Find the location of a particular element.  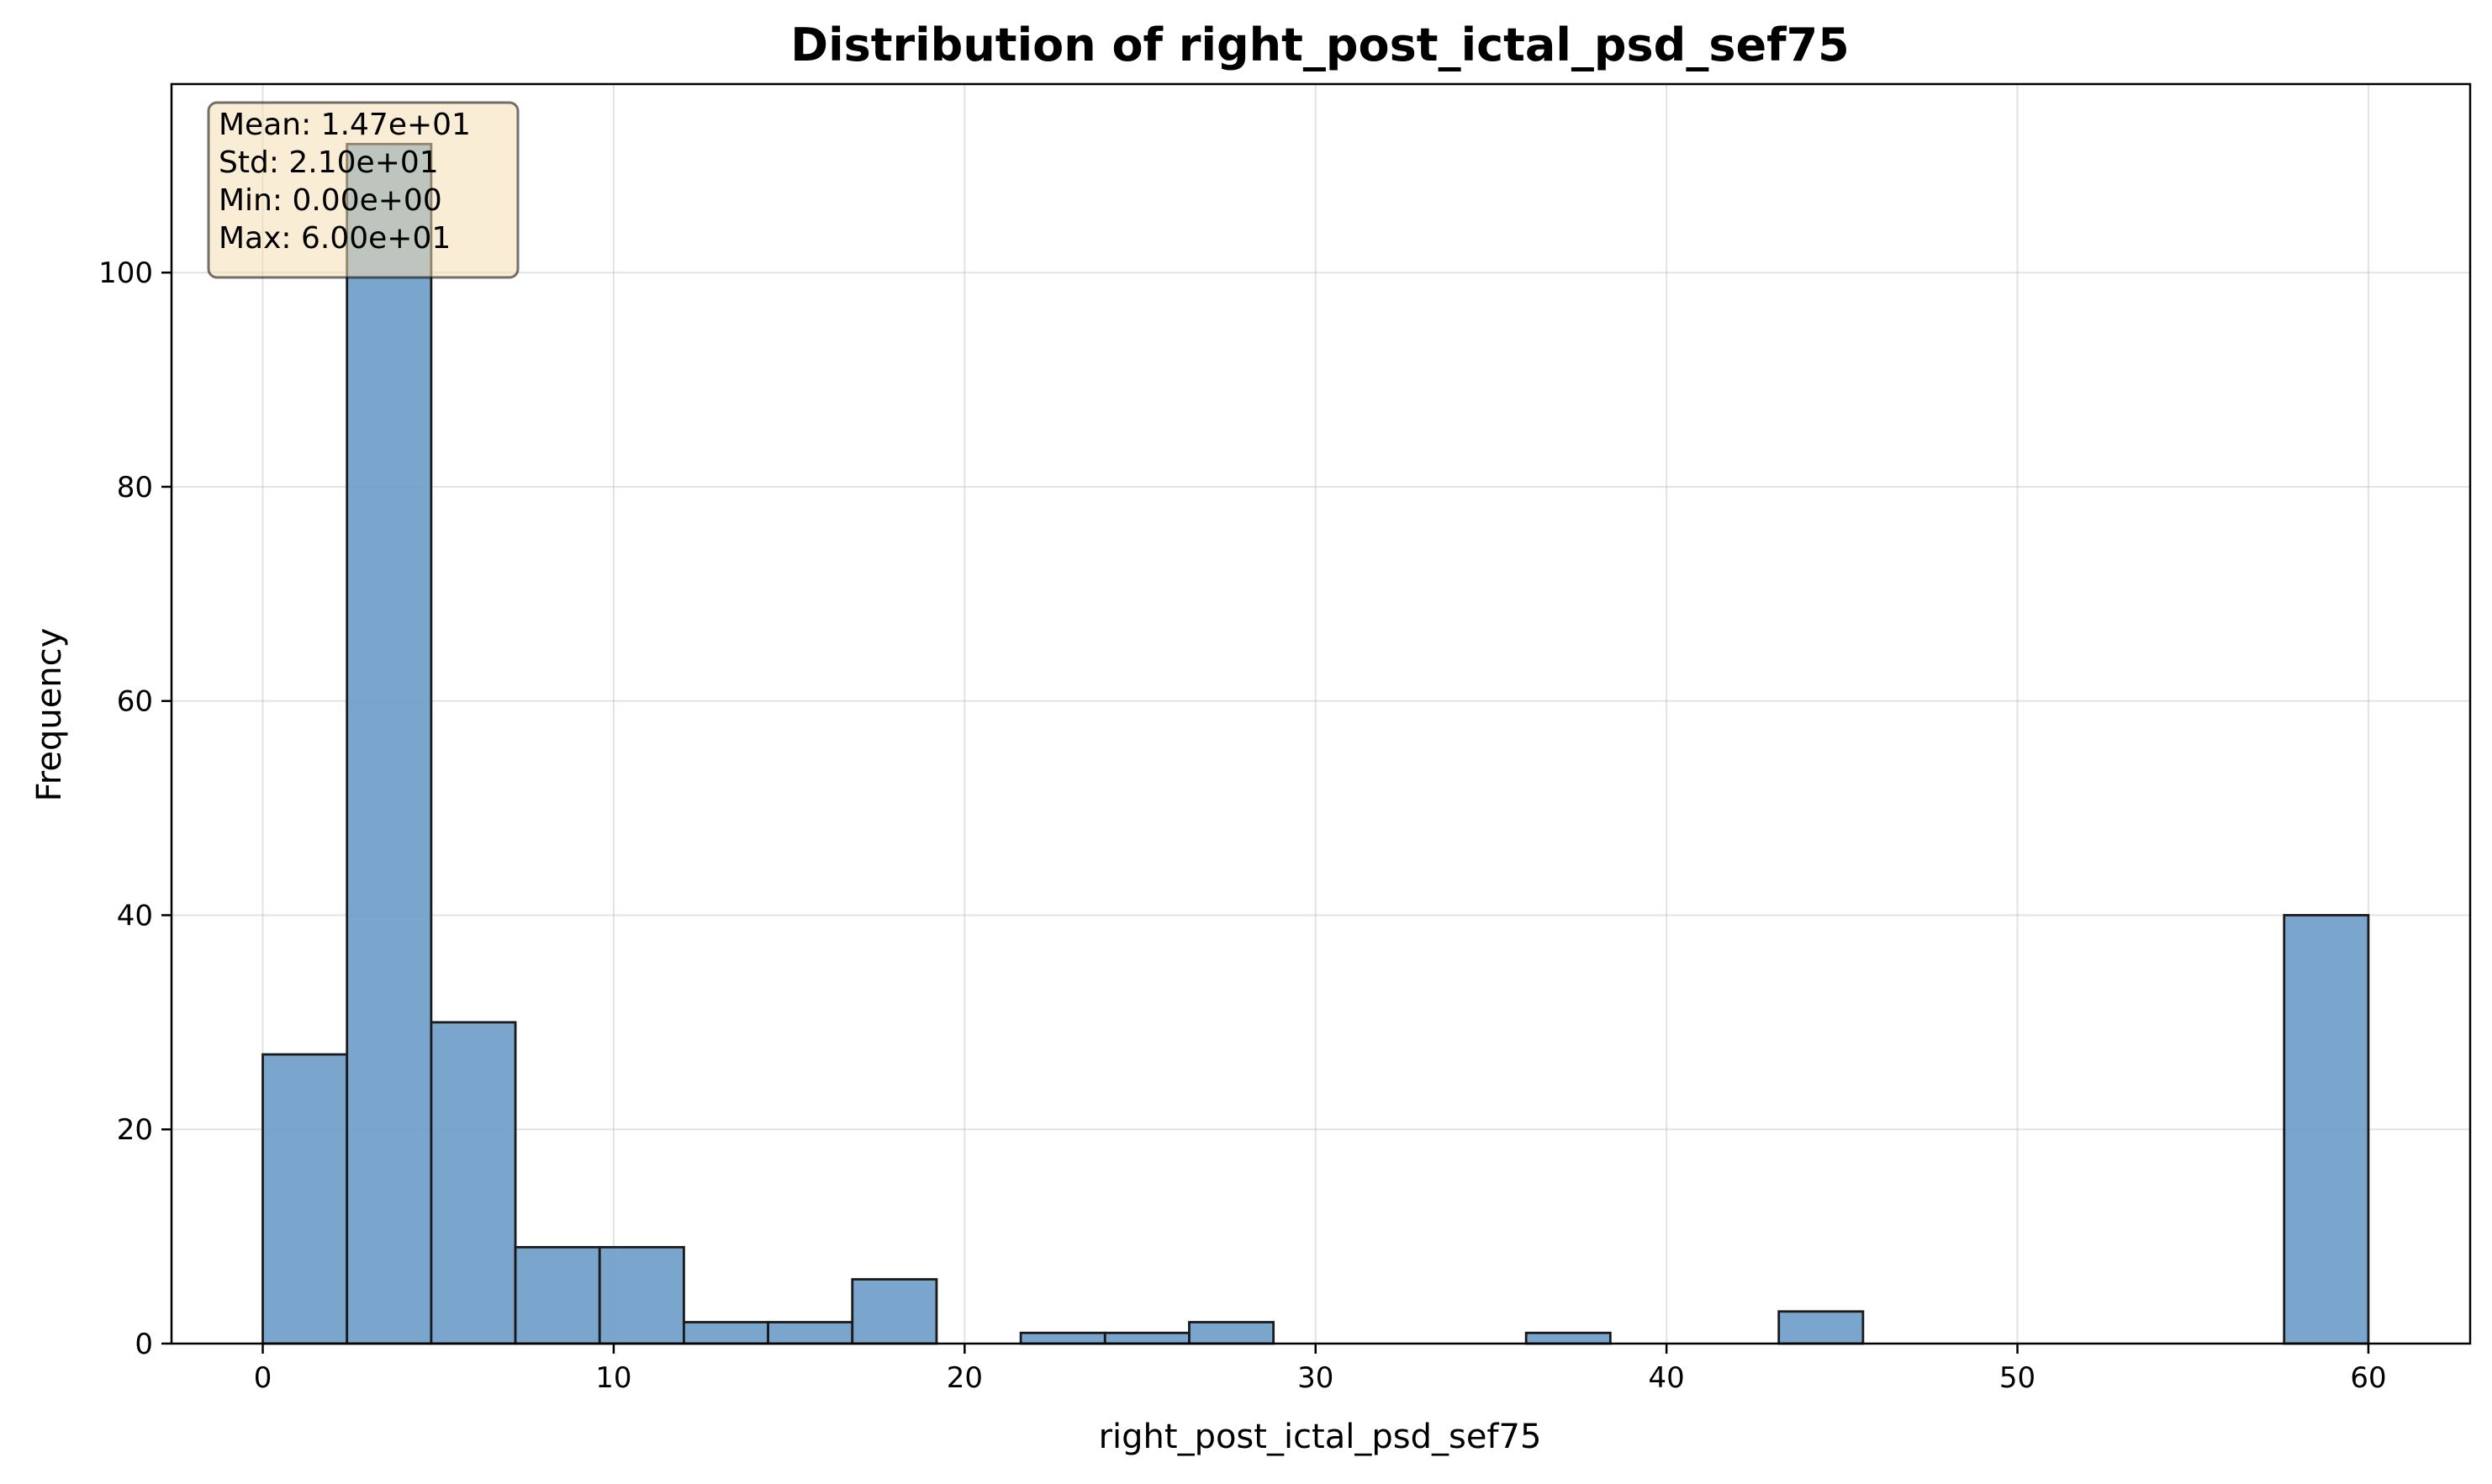

y-tick-label: 80 is located at coordinates (135, 487).